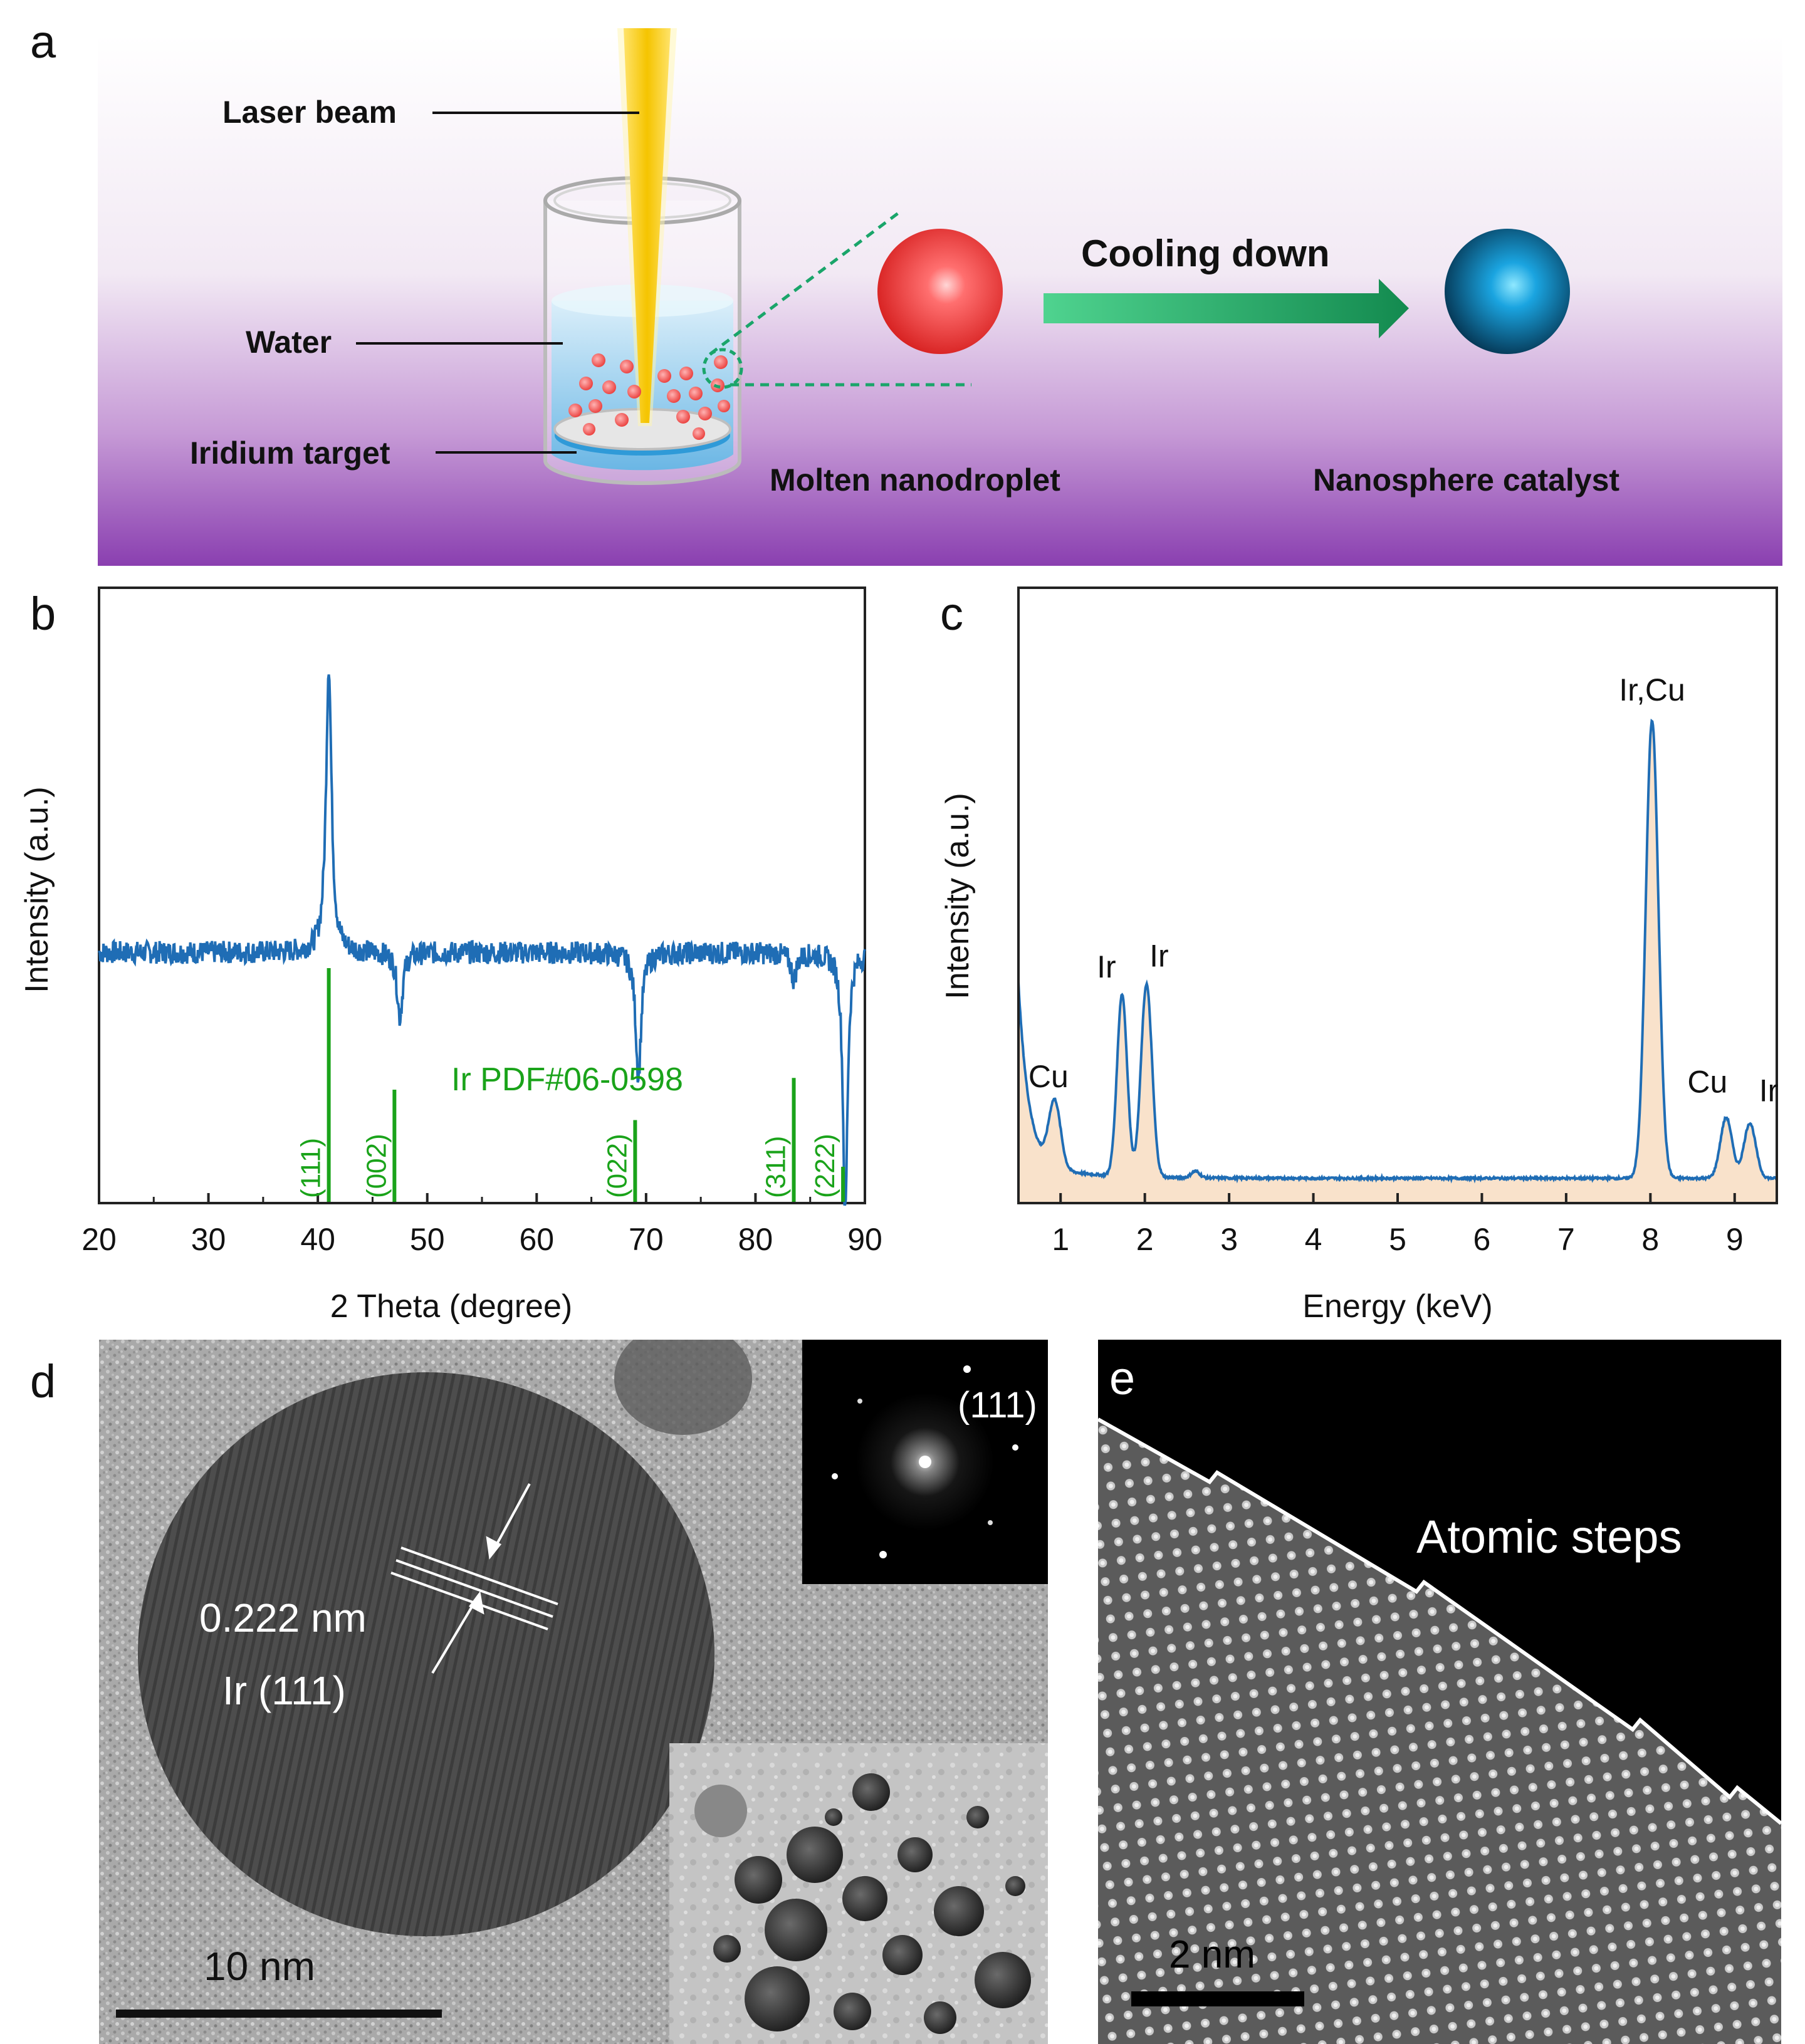 This screenshot has width=1805, height=2044. Describe the element at coordinates (940, 291) in the screenshot. I see `molten-nanodroplet-sphere` at that location.